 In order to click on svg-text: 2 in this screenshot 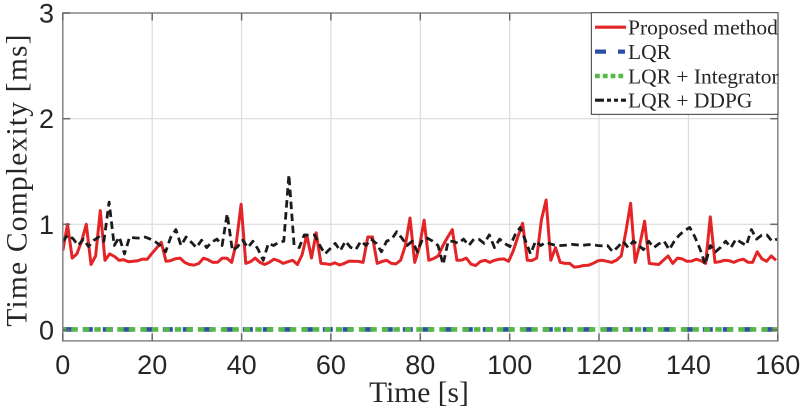, I will do `click(46, 119)`.